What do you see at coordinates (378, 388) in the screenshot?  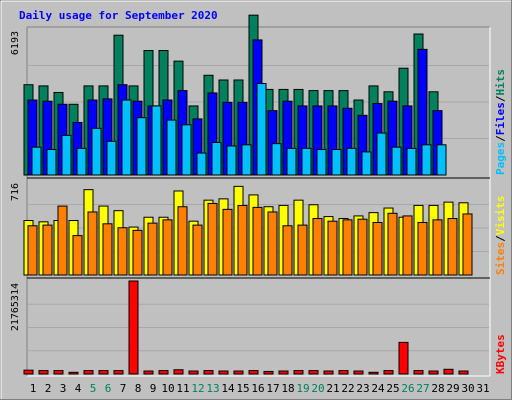 I see `x-tick-label: 24` at bounding box center [378, 388].